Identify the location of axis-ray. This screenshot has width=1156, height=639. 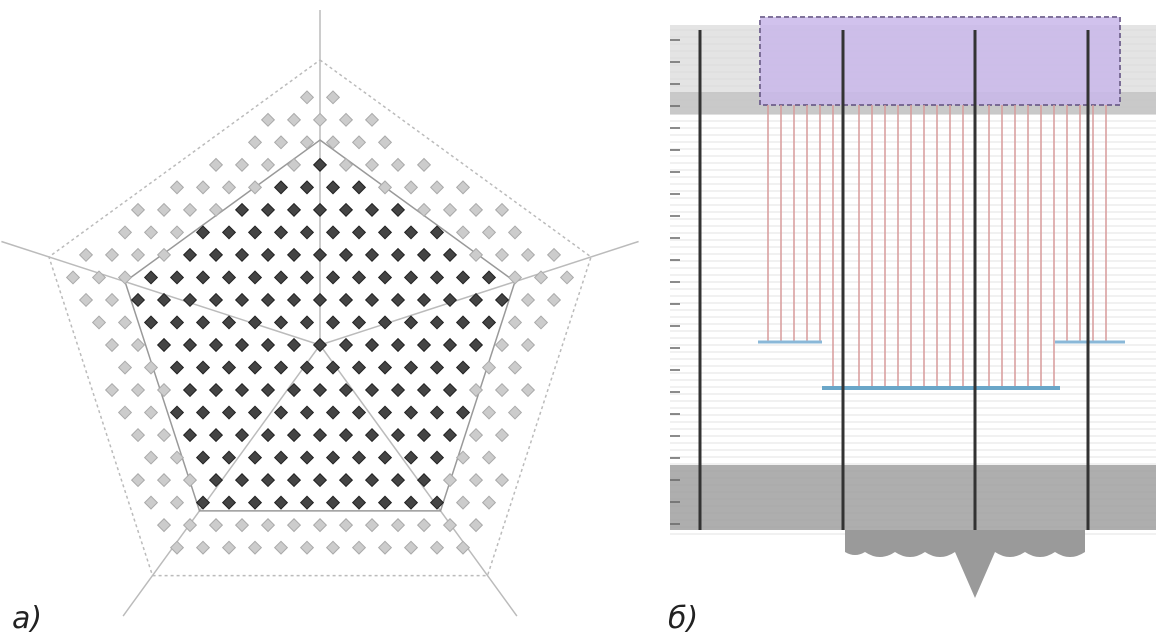
(161, 293).